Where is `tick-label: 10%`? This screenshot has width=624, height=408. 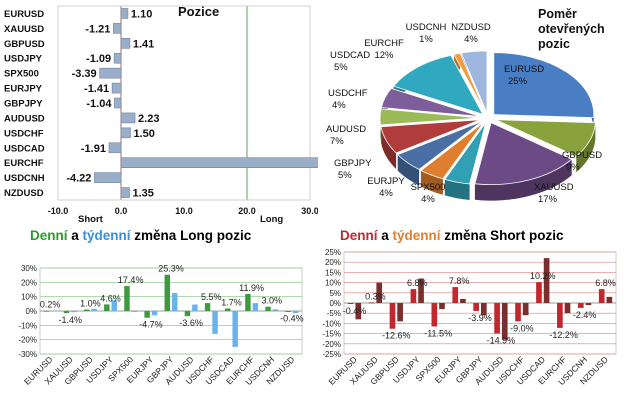 tick-label: 10% is located at coordinates (333, 283).